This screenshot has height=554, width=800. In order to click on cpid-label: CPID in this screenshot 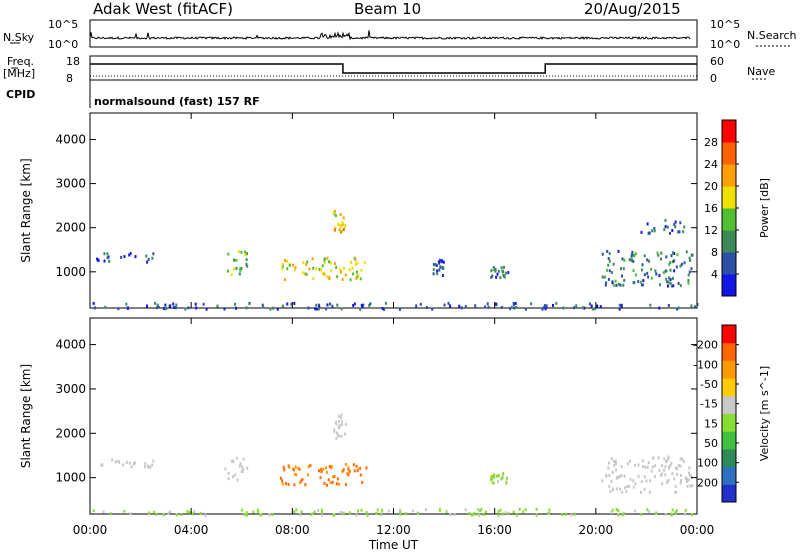, I will do `click(21, 94)`.